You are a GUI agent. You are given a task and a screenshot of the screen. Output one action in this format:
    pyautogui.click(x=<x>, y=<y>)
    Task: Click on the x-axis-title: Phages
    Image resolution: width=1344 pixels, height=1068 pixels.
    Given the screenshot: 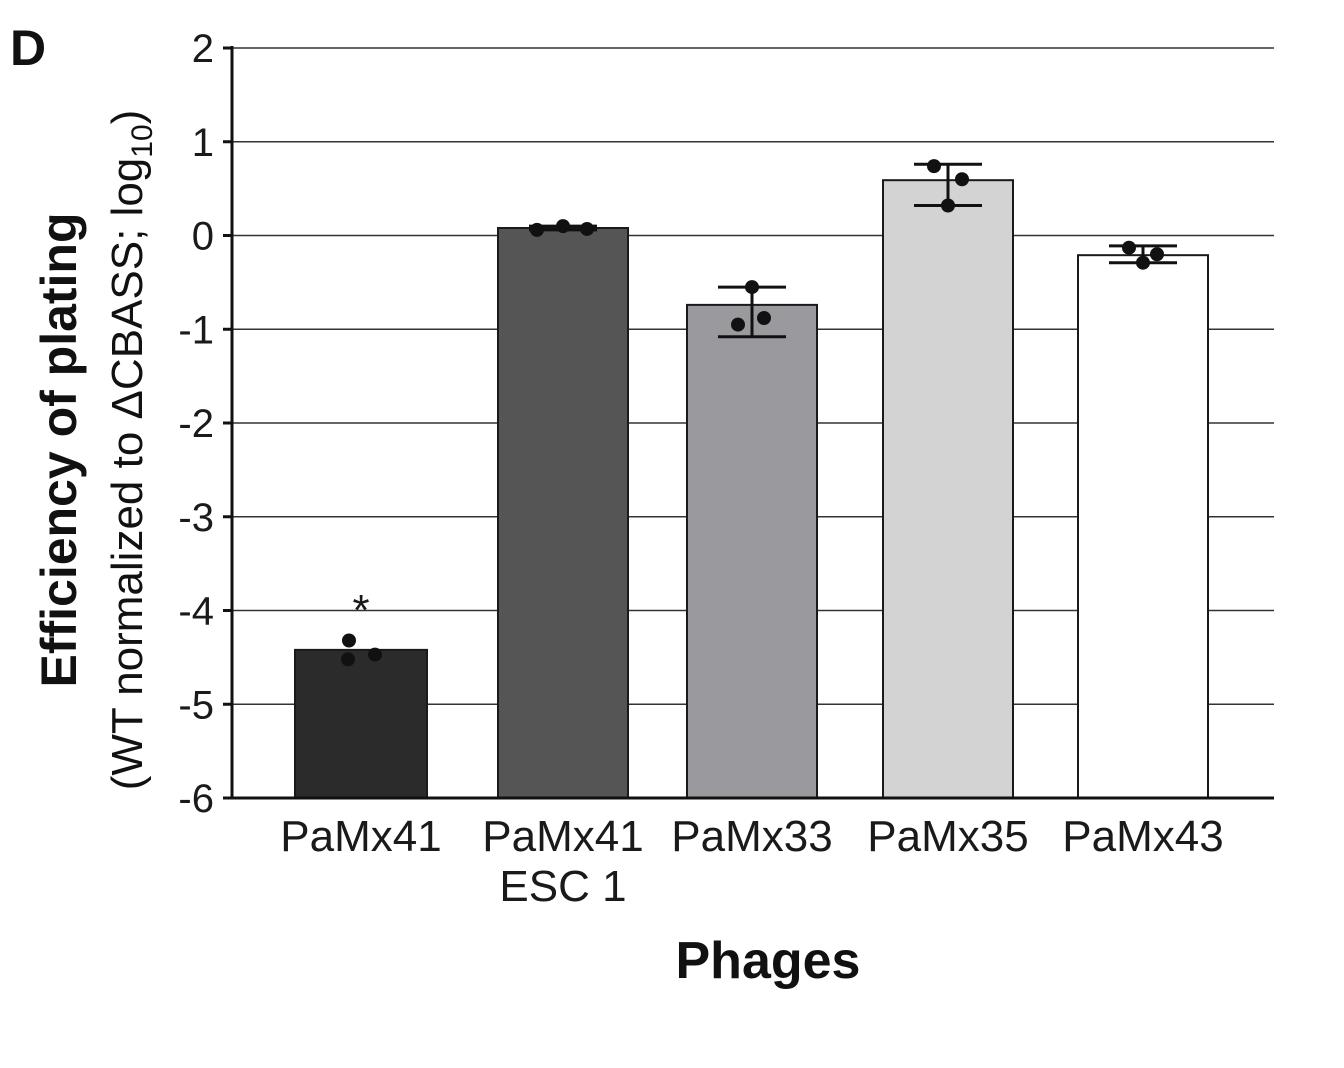 What is the action you would take?
    pyautogui.click(x=768, y=961)
    